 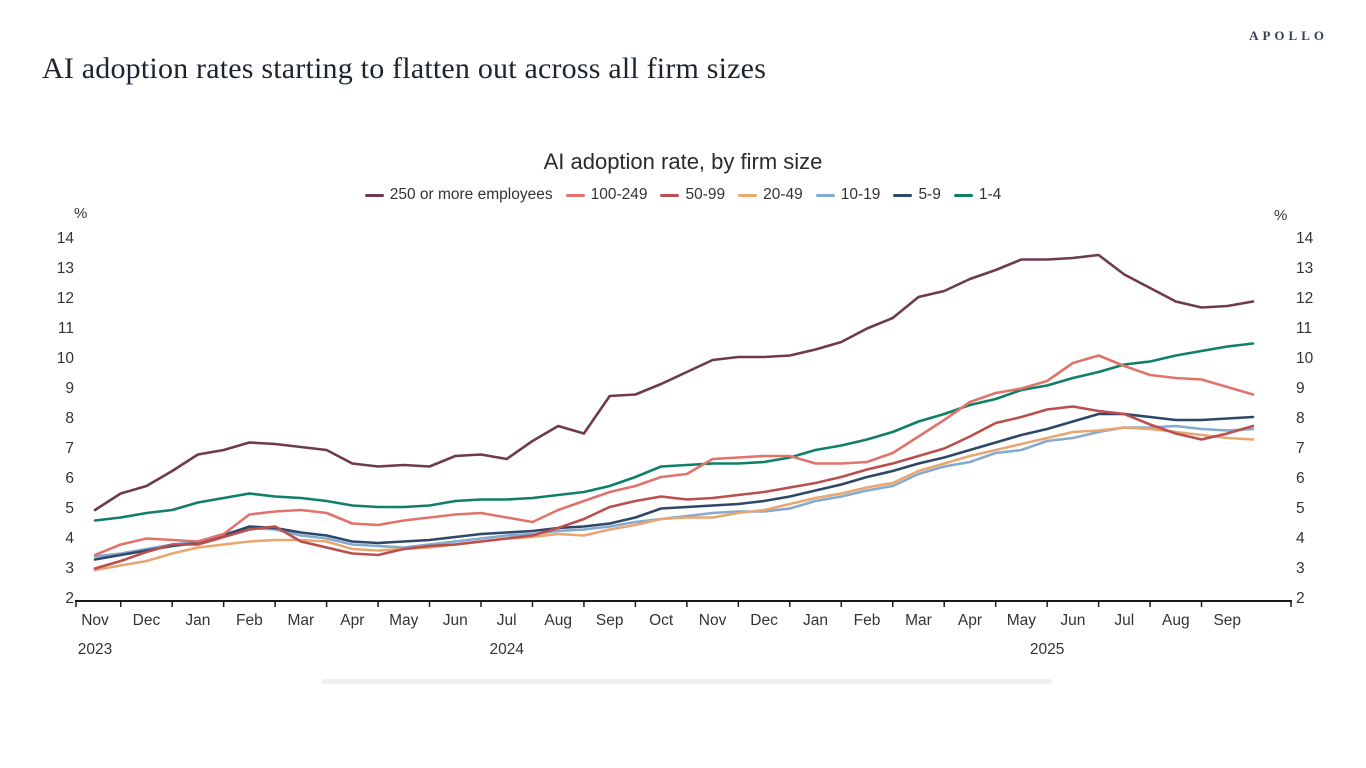 What do you see at coordinates (1300, 568) in the screenshot?
I see `y-axis-tick-label-right: 3` at bounding box center [1300, 568].